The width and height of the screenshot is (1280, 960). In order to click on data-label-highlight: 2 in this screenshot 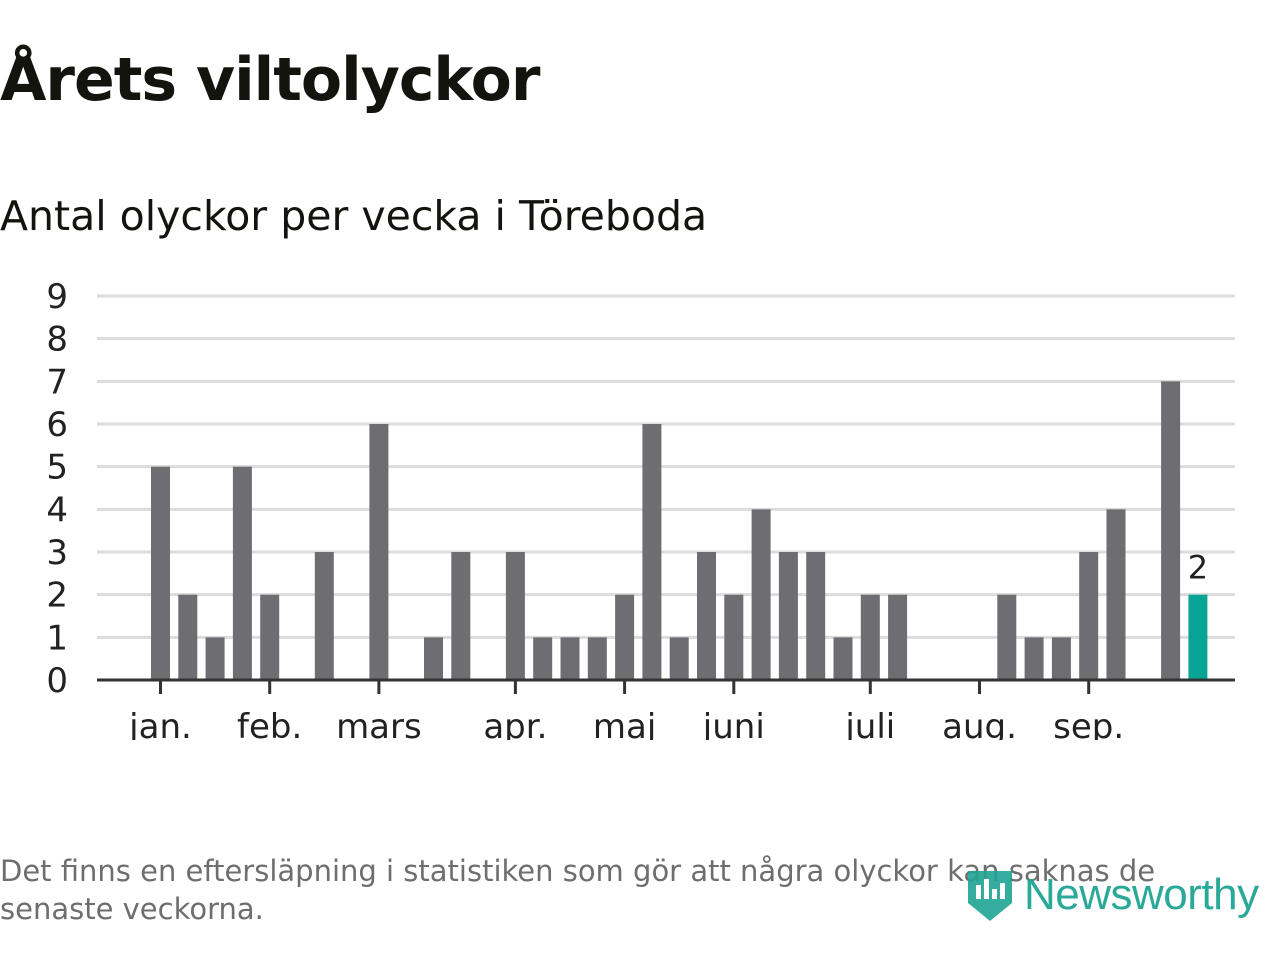, I will do `click(1198, 568)`.